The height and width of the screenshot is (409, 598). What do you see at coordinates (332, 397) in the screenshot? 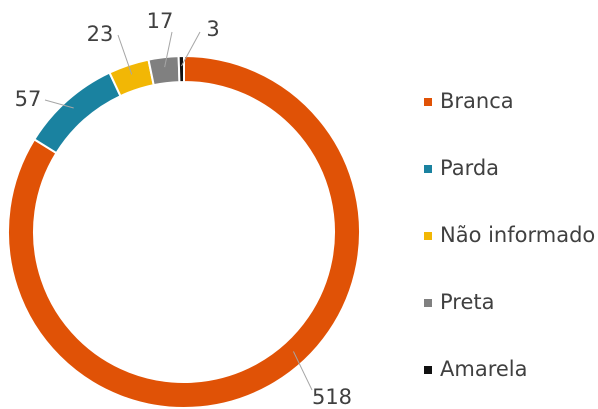
I see `data-label: 518` at bounding box center [332, 397].